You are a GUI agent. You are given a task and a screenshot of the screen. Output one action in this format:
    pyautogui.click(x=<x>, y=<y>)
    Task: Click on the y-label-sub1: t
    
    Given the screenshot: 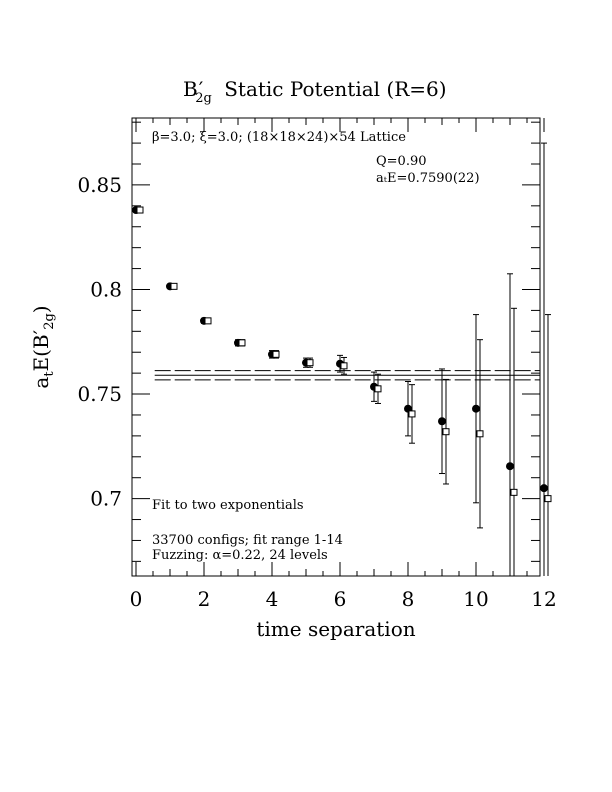 What is the action you would take?
    pyautogui.click(x=49, y=374)
    